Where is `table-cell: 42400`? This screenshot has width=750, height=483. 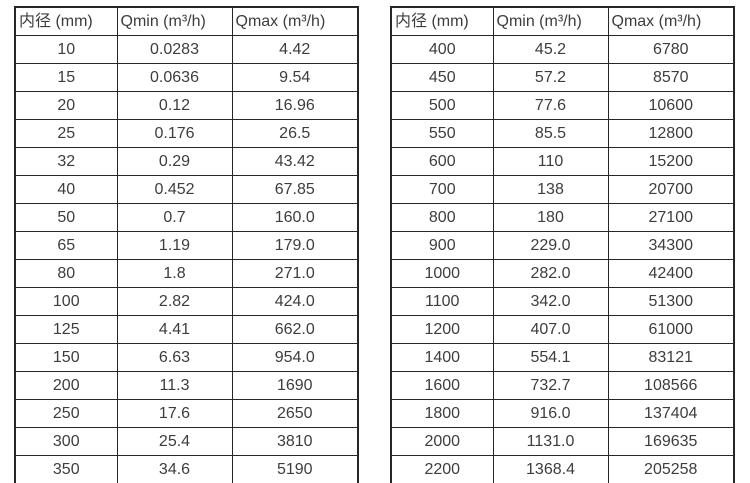
table-cell: 42400 is located at coordinates (671, 273).